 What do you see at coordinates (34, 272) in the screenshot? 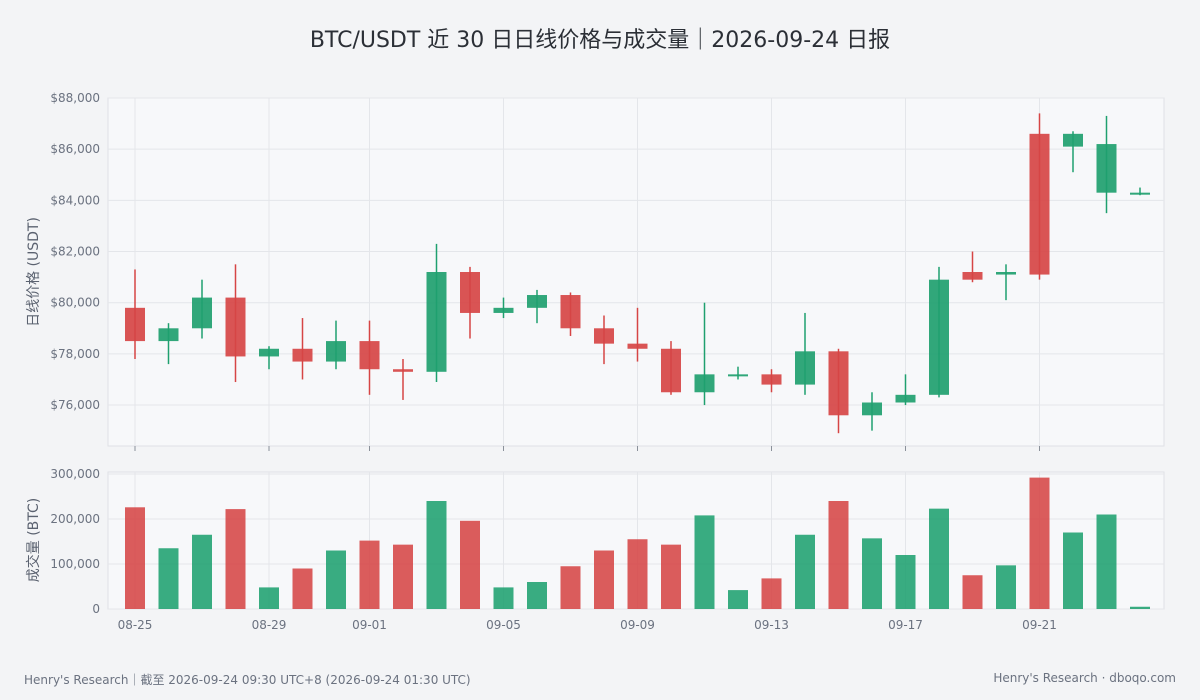
I see `price-y-axis-title: 日线价格 (USDT)` at bounding box center [34, 272].